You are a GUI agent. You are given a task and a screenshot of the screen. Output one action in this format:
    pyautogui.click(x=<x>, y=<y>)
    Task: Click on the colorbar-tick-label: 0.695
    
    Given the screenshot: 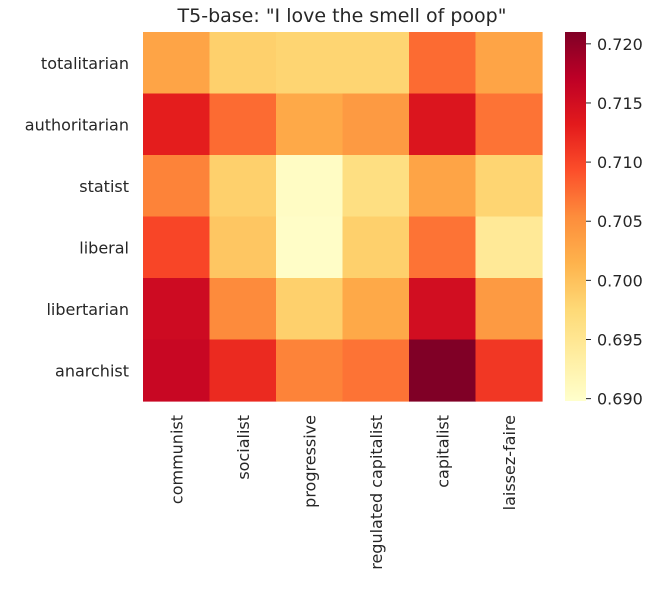 What is the action you would take?
    pyautogui.click(x=620, y=340)
    